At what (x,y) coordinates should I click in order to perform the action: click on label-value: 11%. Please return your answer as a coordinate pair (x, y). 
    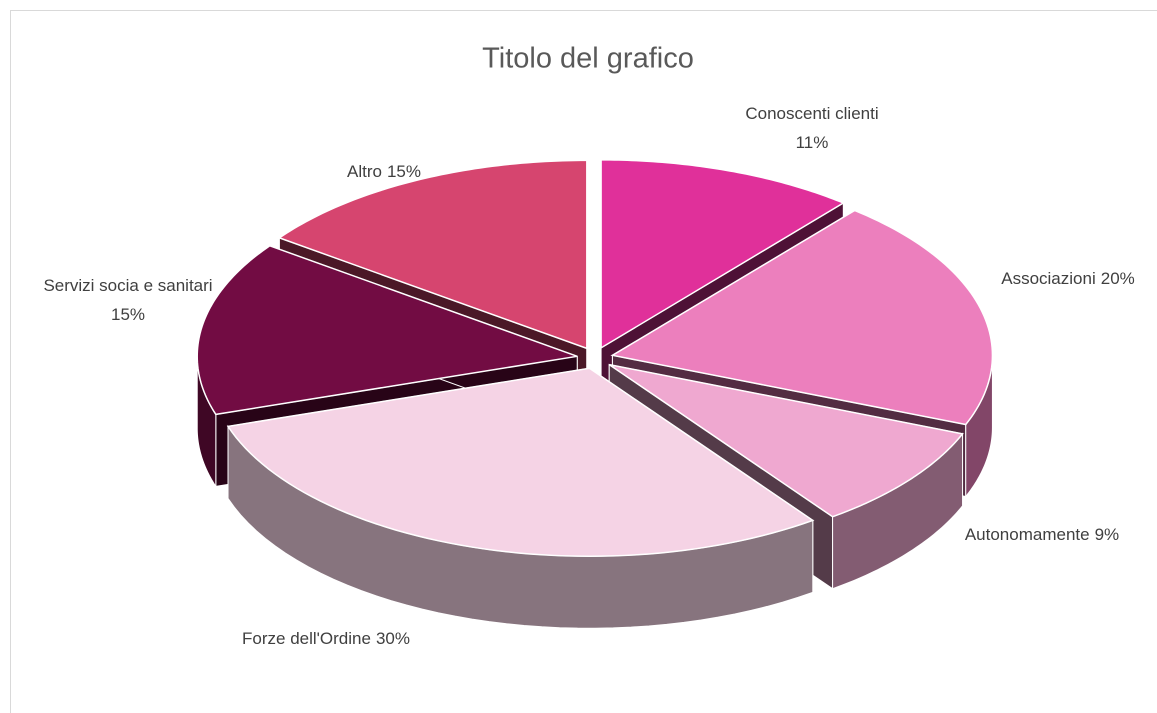
    Looking at the image, I should click on (812, 142).